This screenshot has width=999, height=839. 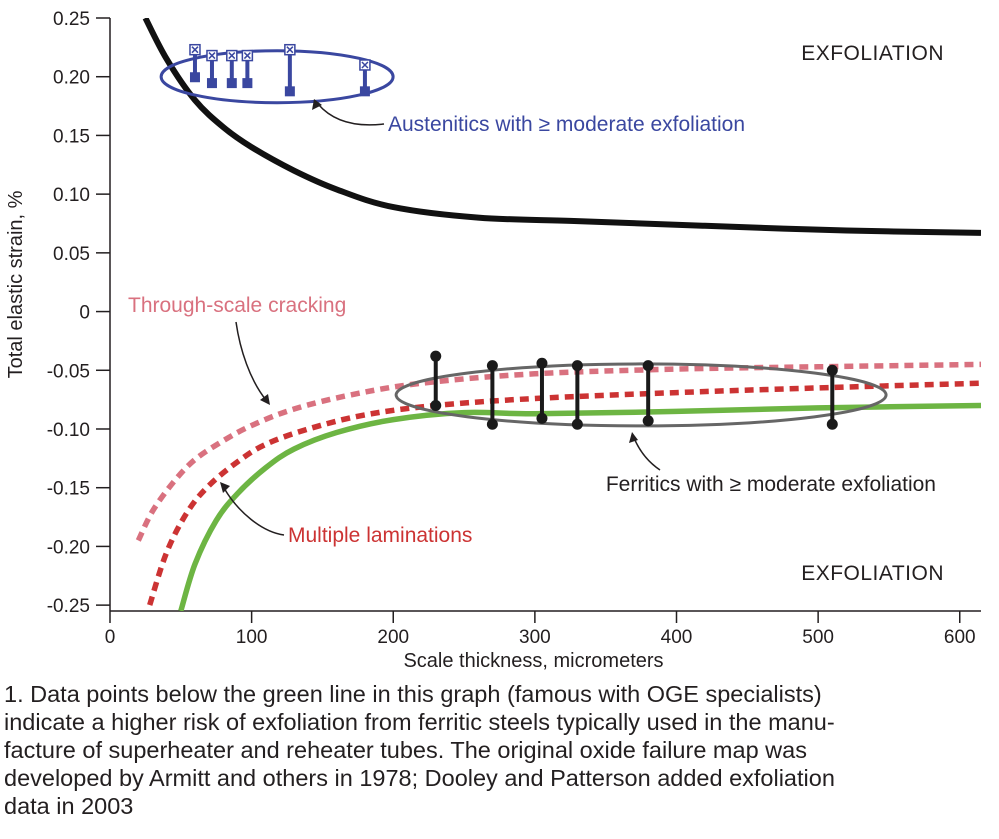 I want to click on y-tick-label: 0.15, so click(x=71, y=136).